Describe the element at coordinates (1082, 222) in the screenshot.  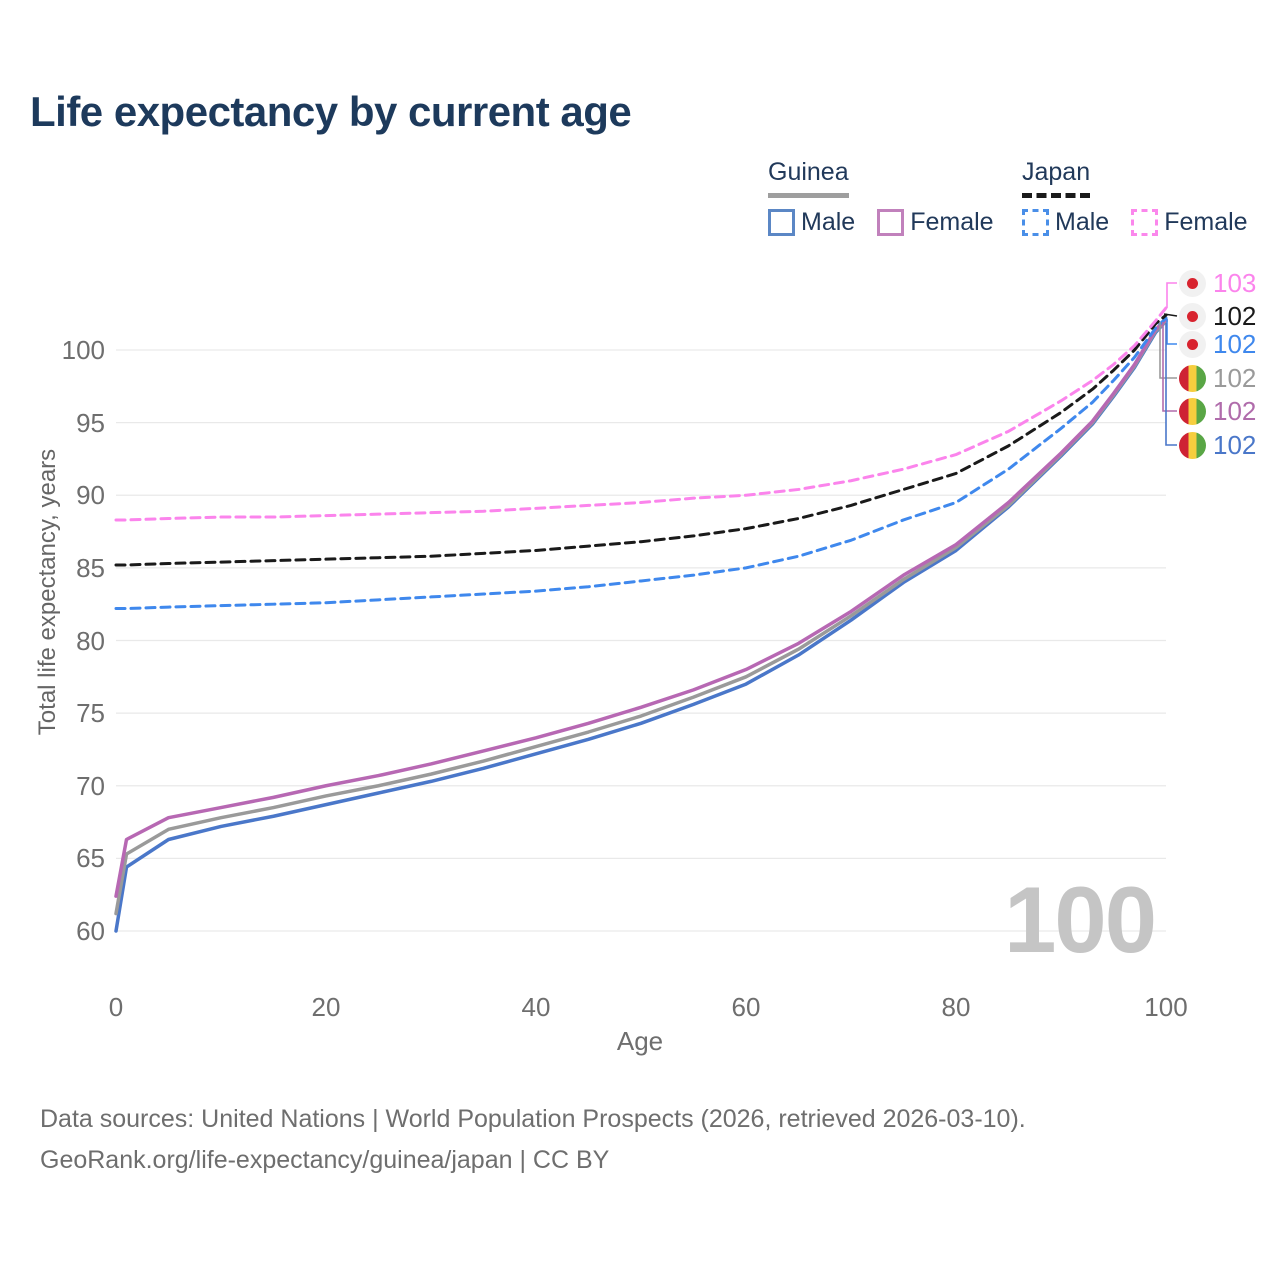
I see `legend-label-japan-male: Male` at that location.